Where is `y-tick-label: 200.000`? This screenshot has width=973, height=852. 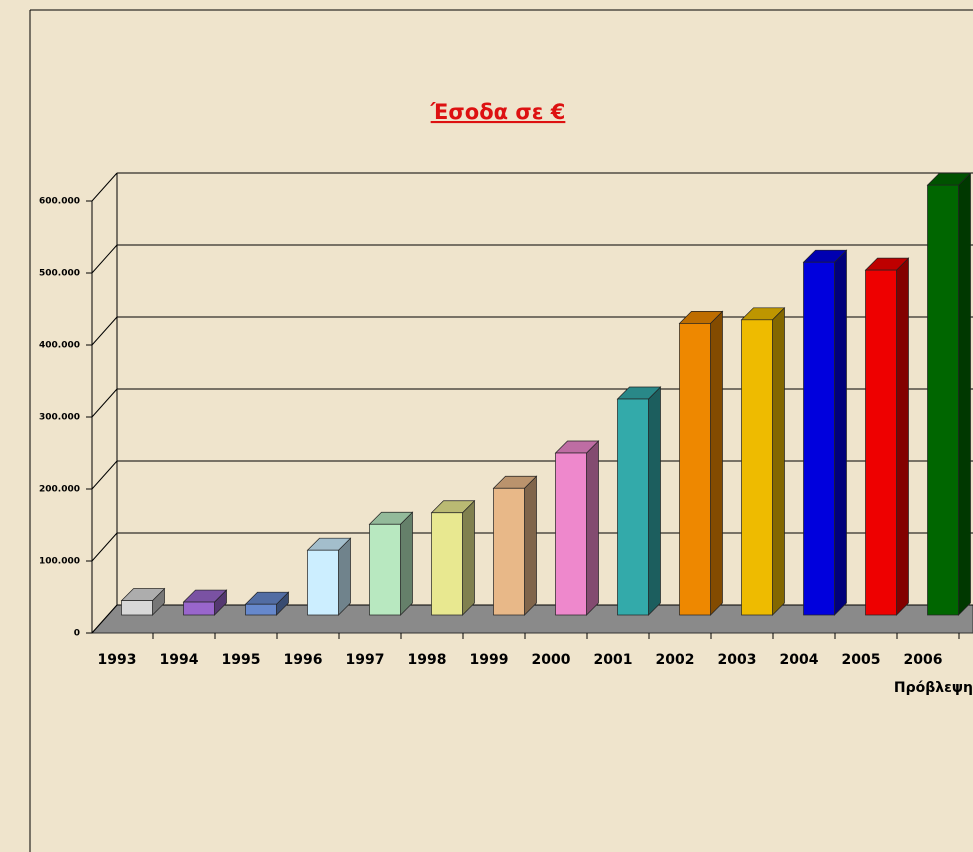
y-tick-label: 200.000 is located at coordinates (59, 490).